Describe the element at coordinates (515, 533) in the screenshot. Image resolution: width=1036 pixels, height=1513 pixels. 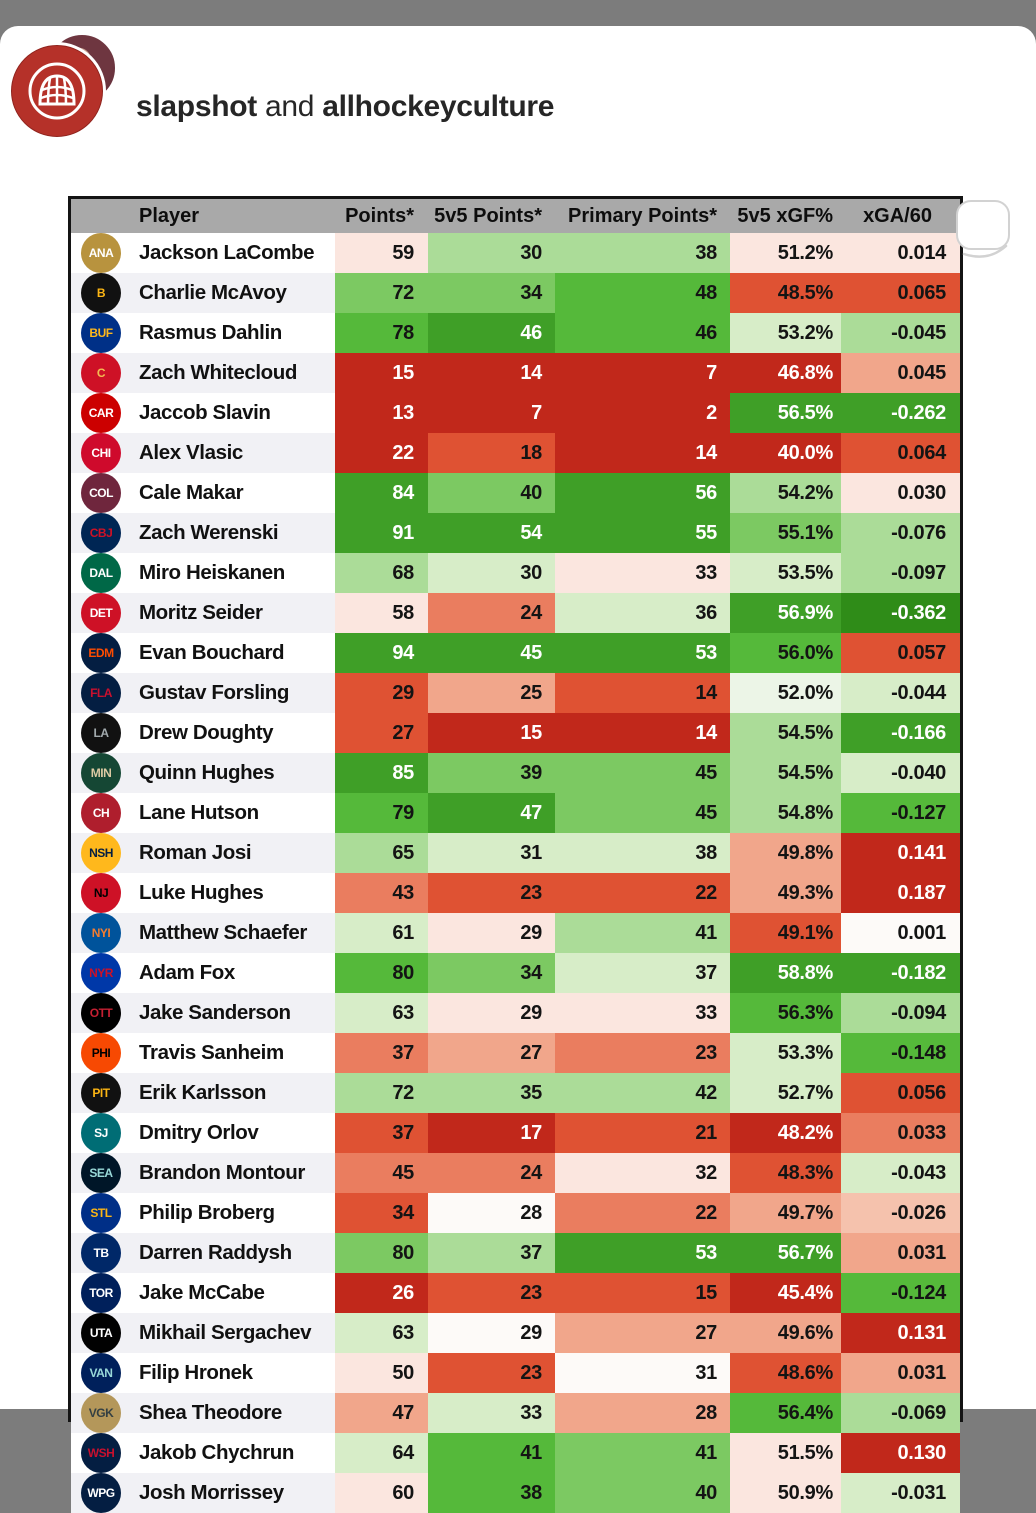
I see `table-row: CBJ Zach Werenski 91 54 55 55.1% -0.076` at that location.